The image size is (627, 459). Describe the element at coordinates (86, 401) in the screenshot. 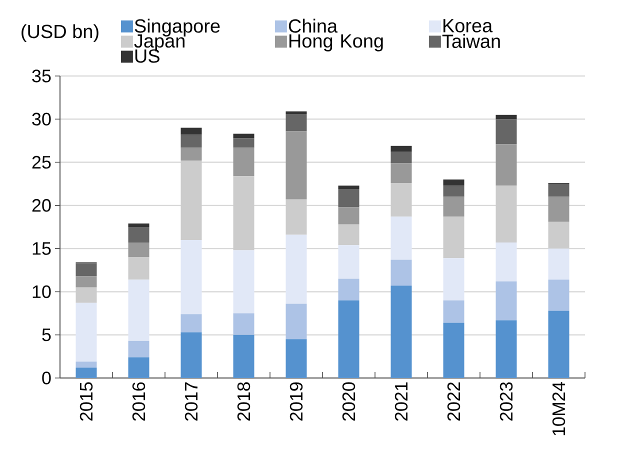

I see `x-tick-label: 2015` at that location.